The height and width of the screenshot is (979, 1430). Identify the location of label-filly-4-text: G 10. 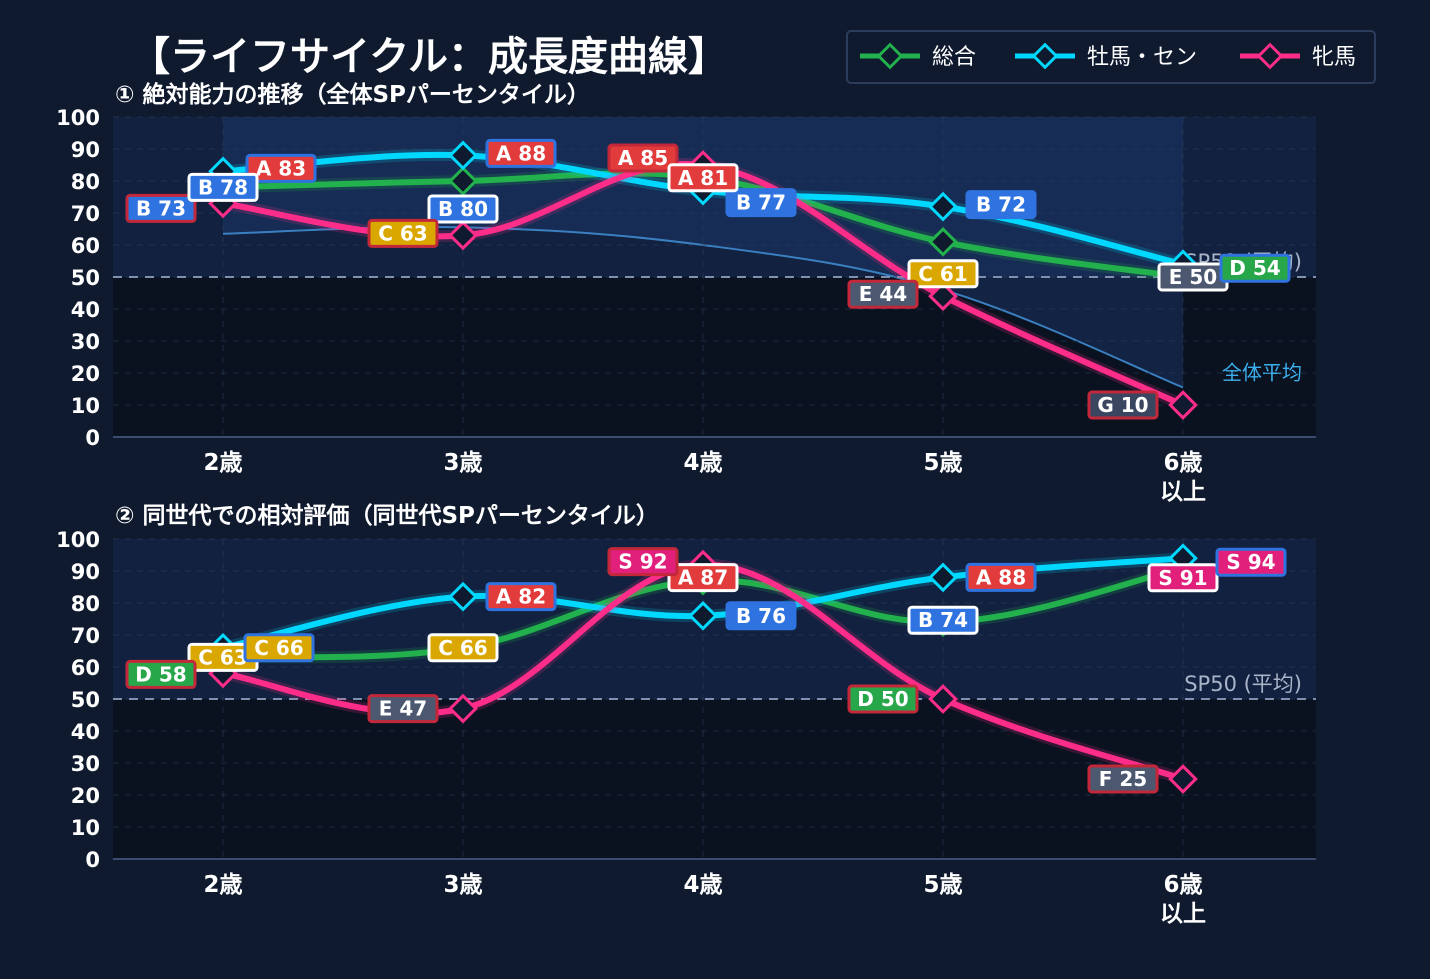
(1122, 405).